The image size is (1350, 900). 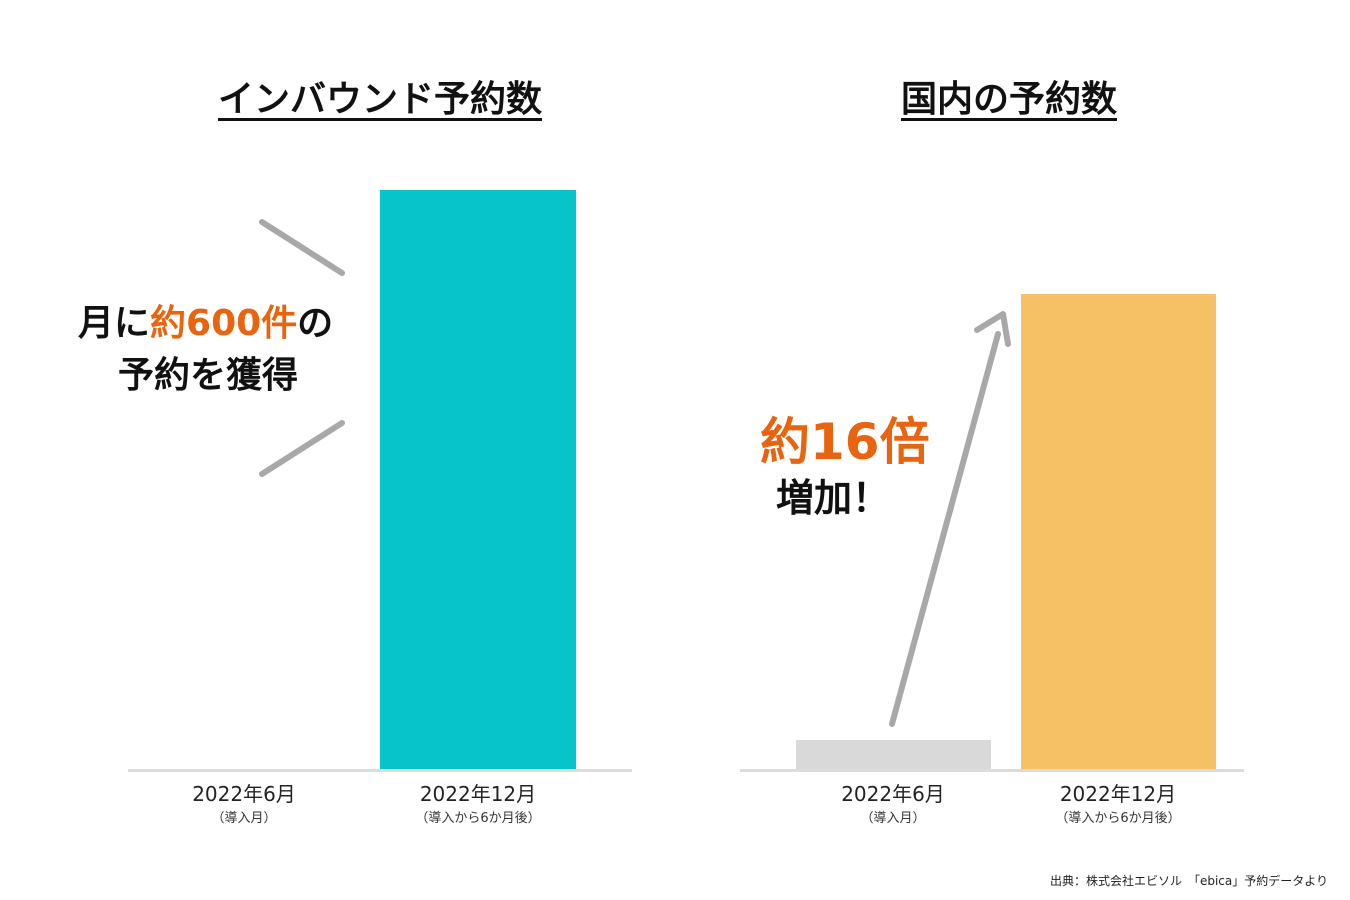 What do you see at coordinates (224, 323) in the screenshot?
I see `callout-highlight: 約600件` at bounding box center [224, 323].